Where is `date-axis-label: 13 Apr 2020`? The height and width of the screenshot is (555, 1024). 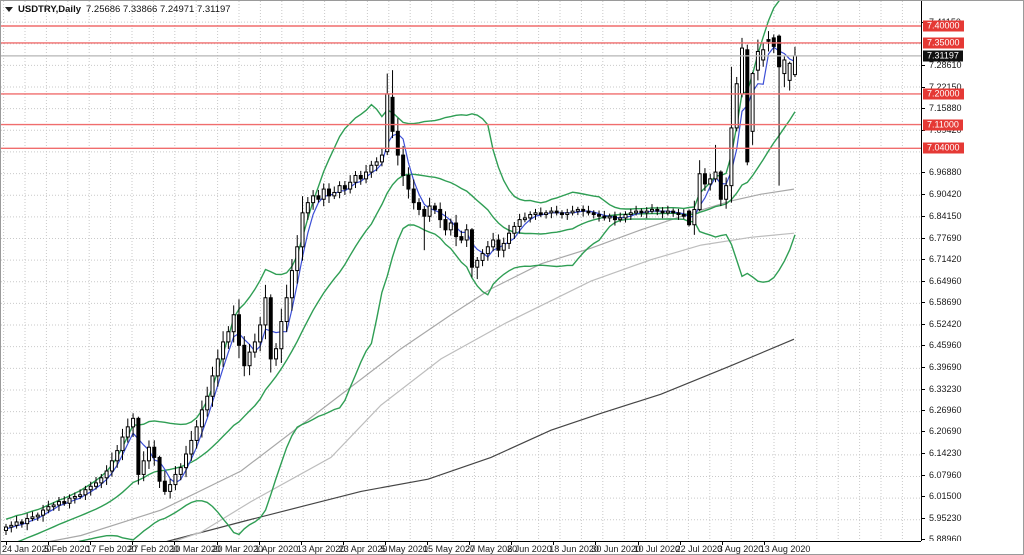
date-axis-label: 13 Apr 2020 is located at coordinates (321, 549).